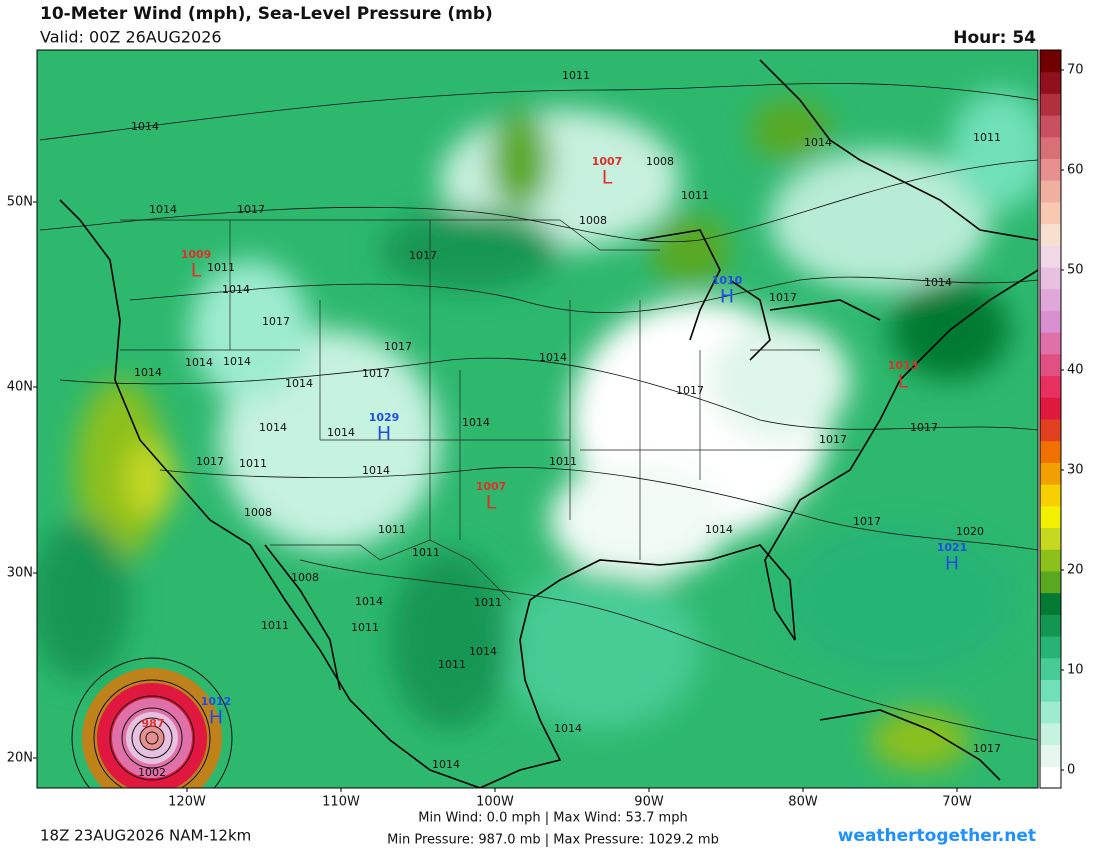 Image resolution: width=1100 pixels, height=850 pixels. Describe the element at coordinates (187, 802) in the screenshot. I see `lon-label: 120W` at that location.